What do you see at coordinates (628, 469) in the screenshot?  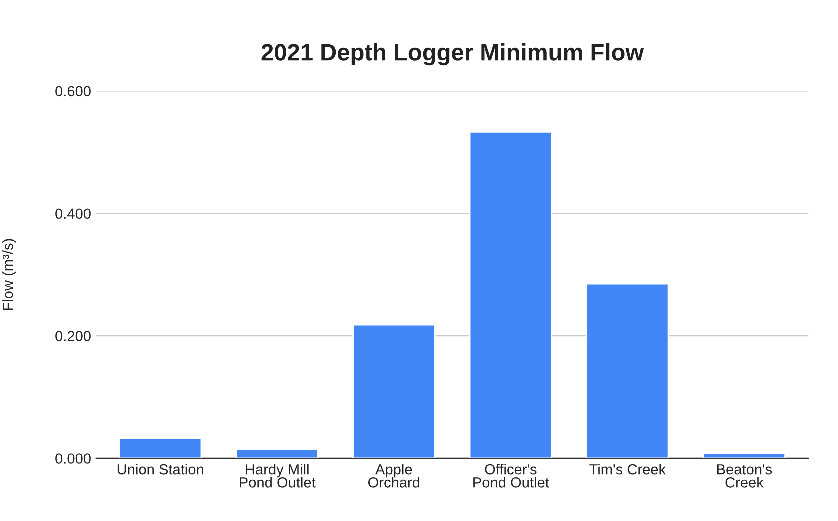 I see `x-tick-label: Tim's Creek` at bounding box center [628, 469].